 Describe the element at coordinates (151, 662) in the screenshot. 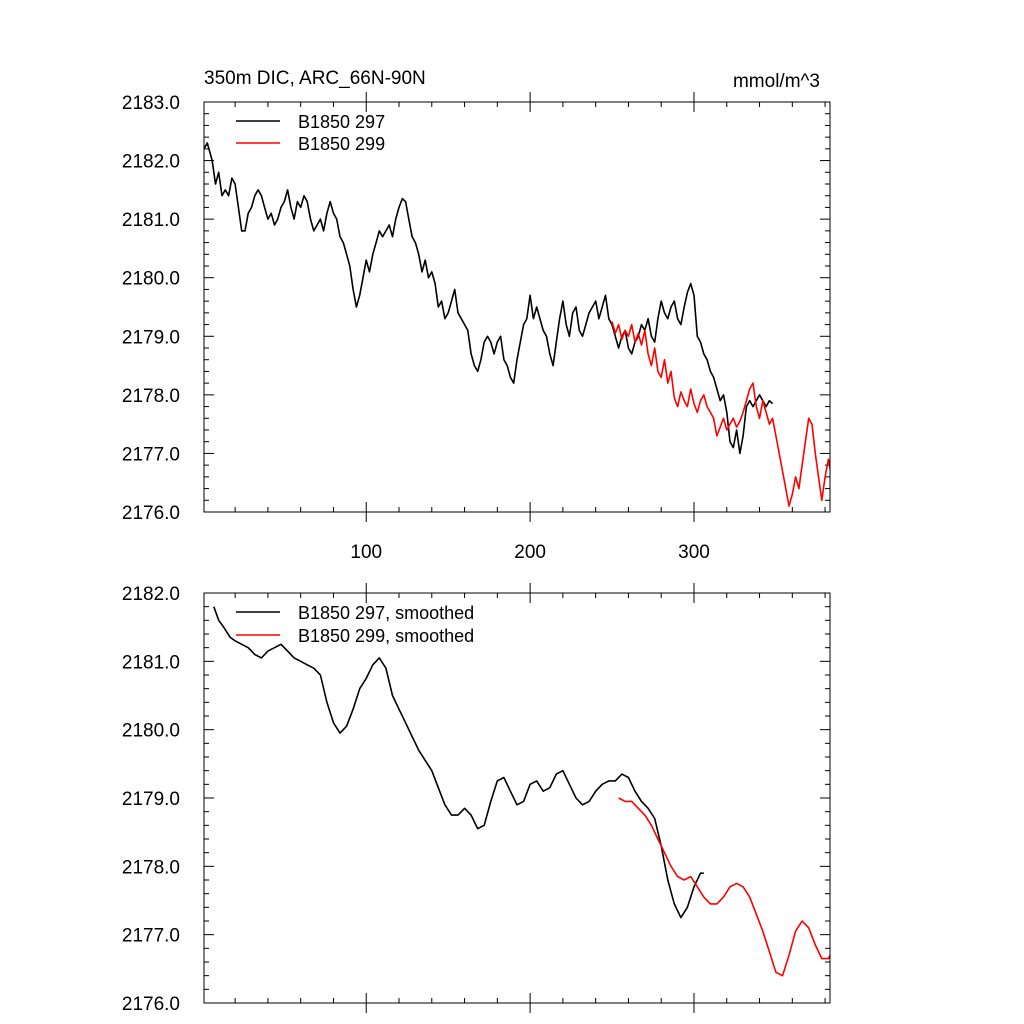

I see `bottom-y-tick-label: 2181.0` at that location.